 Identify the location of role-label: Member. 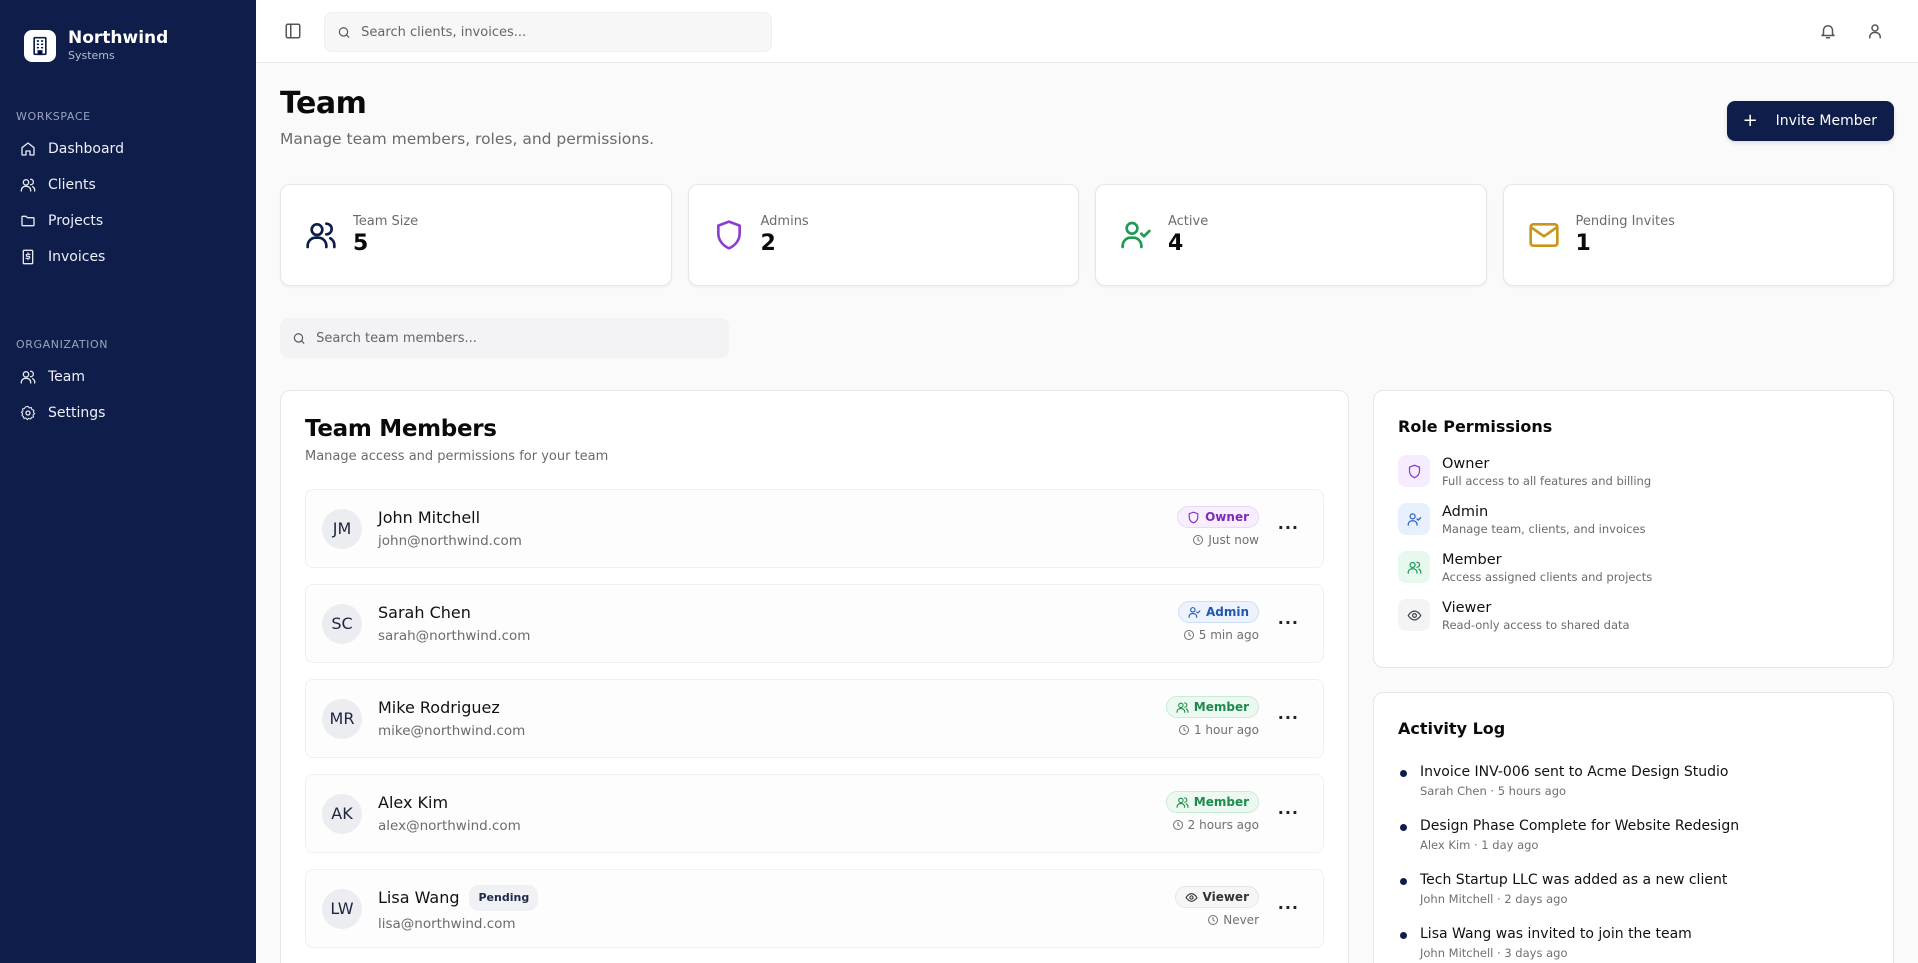
(1221, 707).